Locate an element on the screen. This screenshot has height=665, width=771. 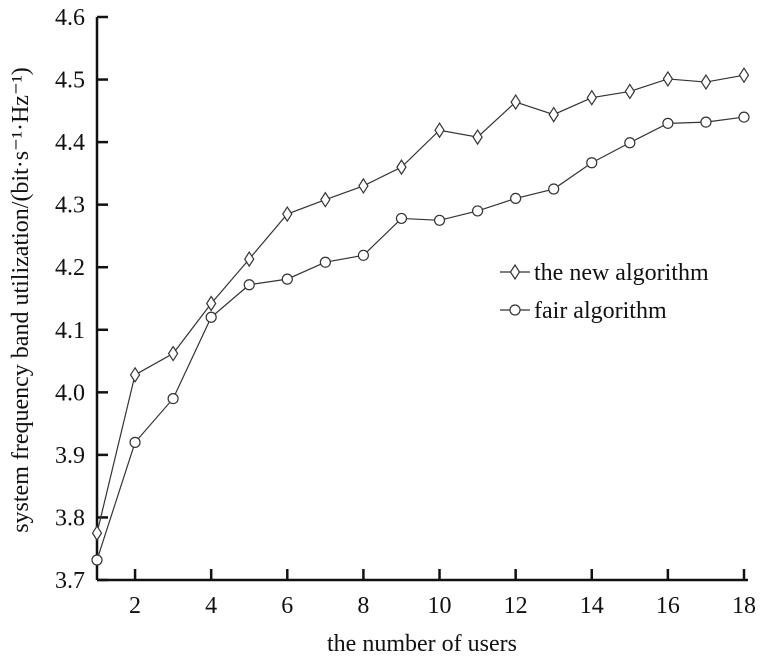
legend: the new algorithm fair algorithm is located at coordinates (604, 292).